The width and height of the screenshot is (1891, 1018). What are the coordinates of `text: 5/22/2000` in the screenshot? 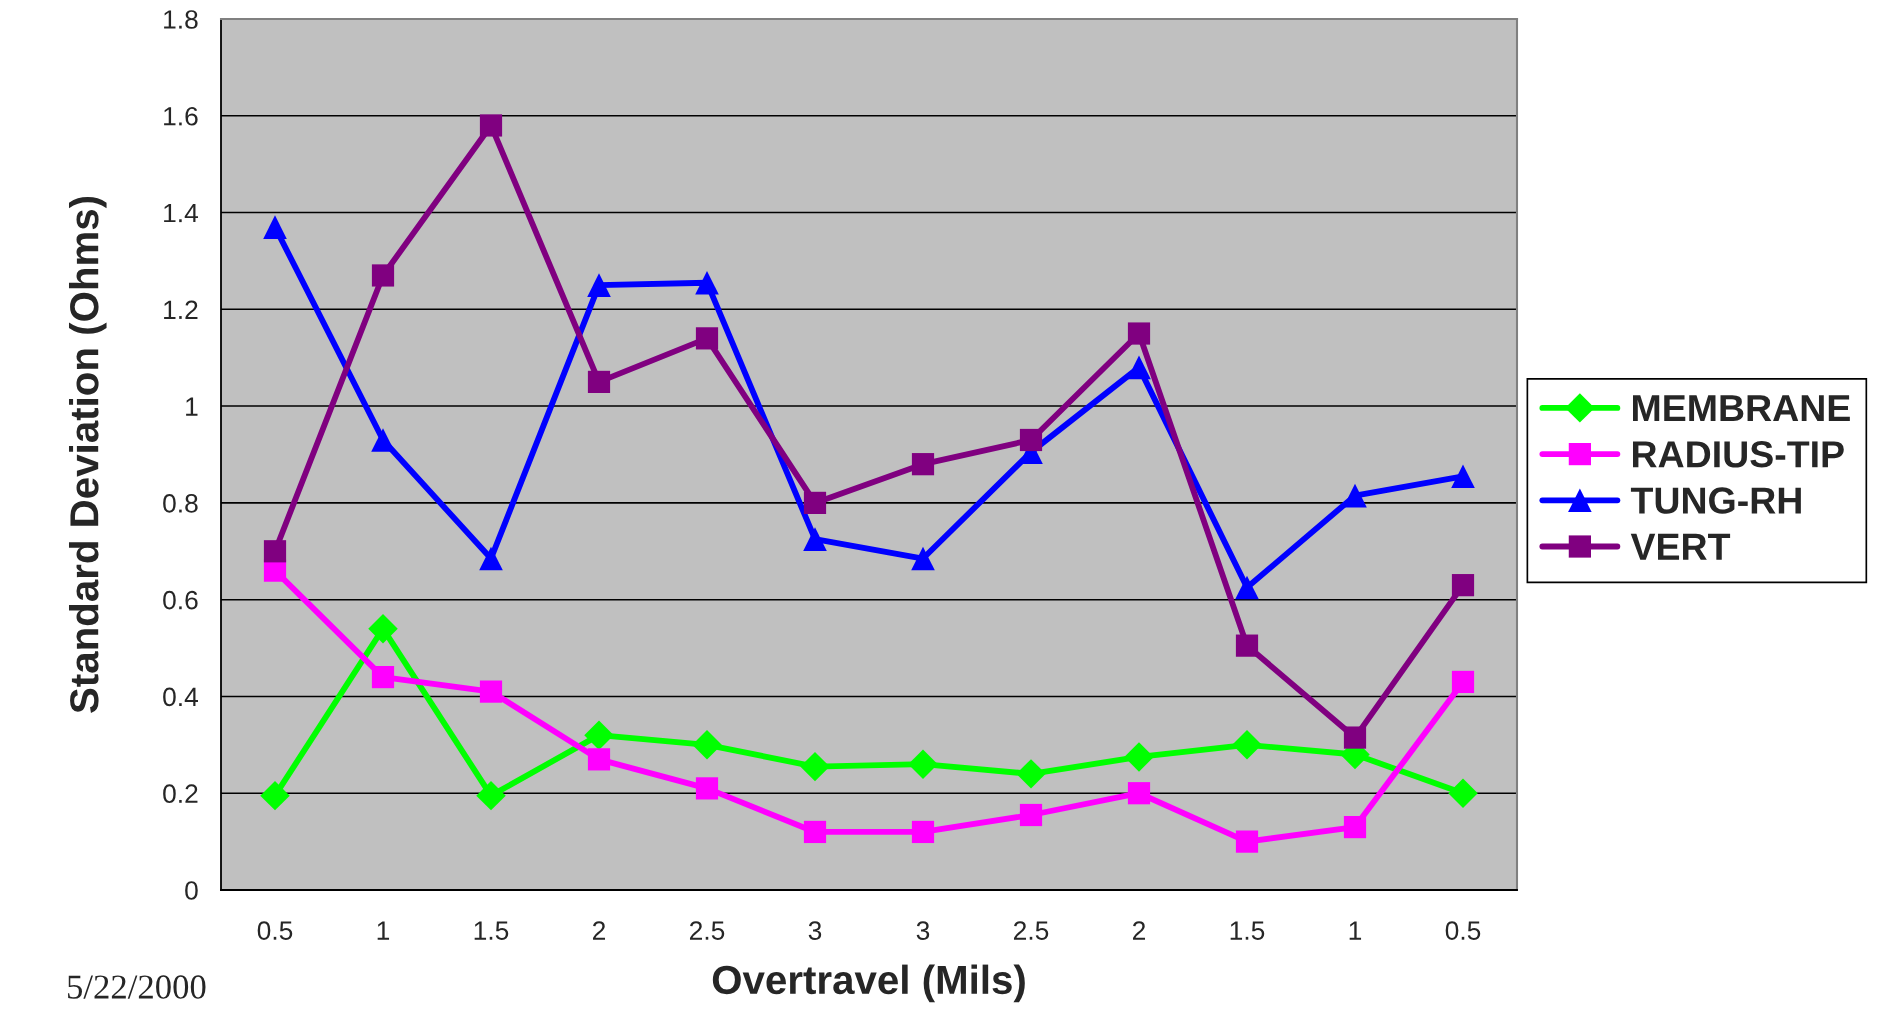 It's located at (137, 987).